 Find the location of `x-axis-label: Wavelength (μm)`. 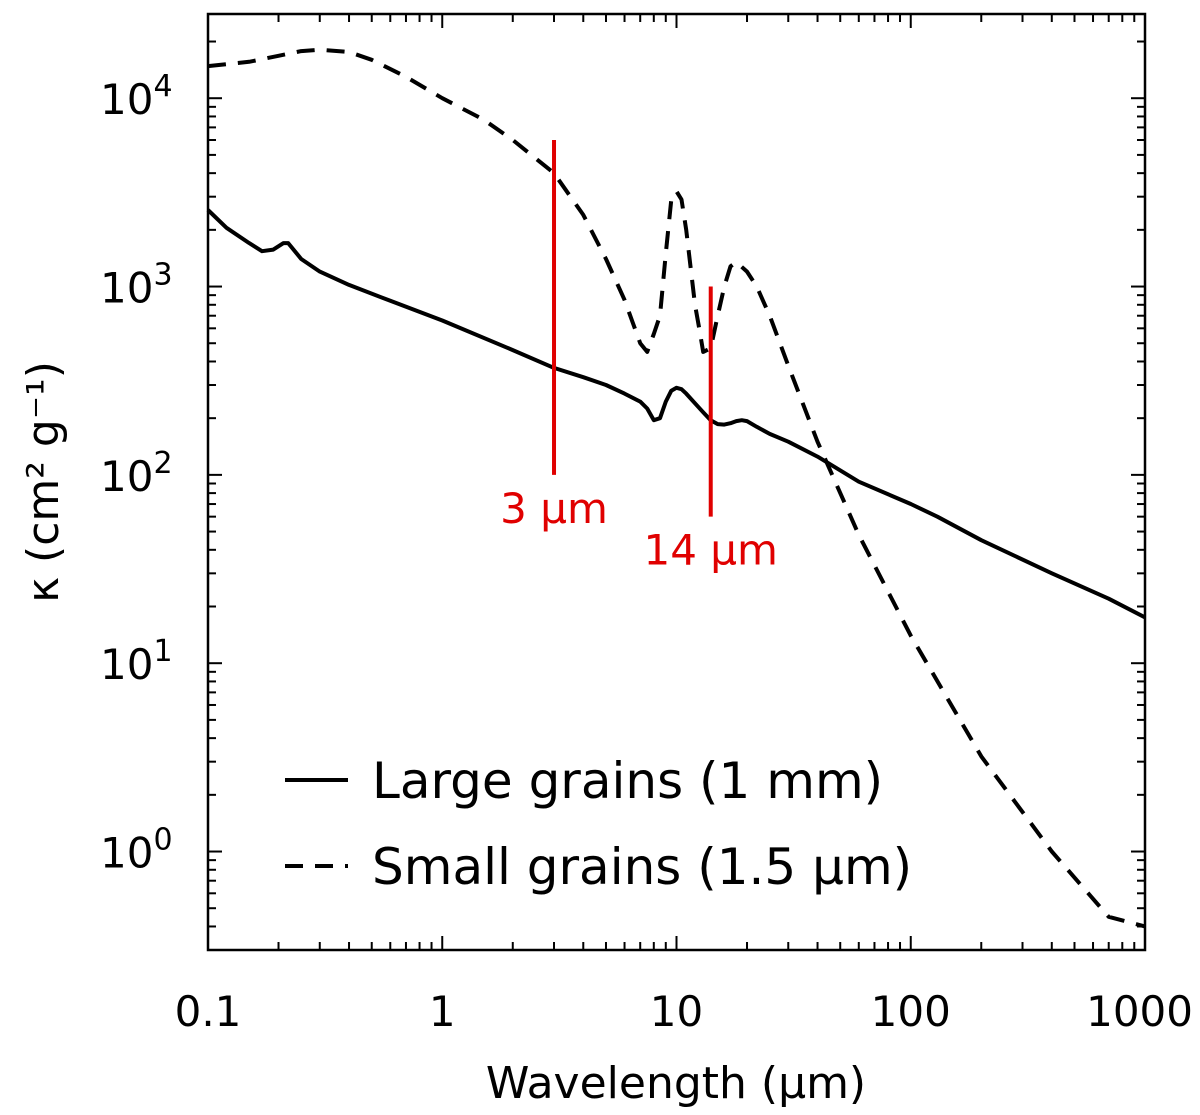

x-axis-label: Wavelength (μm) is located at coordinates (676, 1083).